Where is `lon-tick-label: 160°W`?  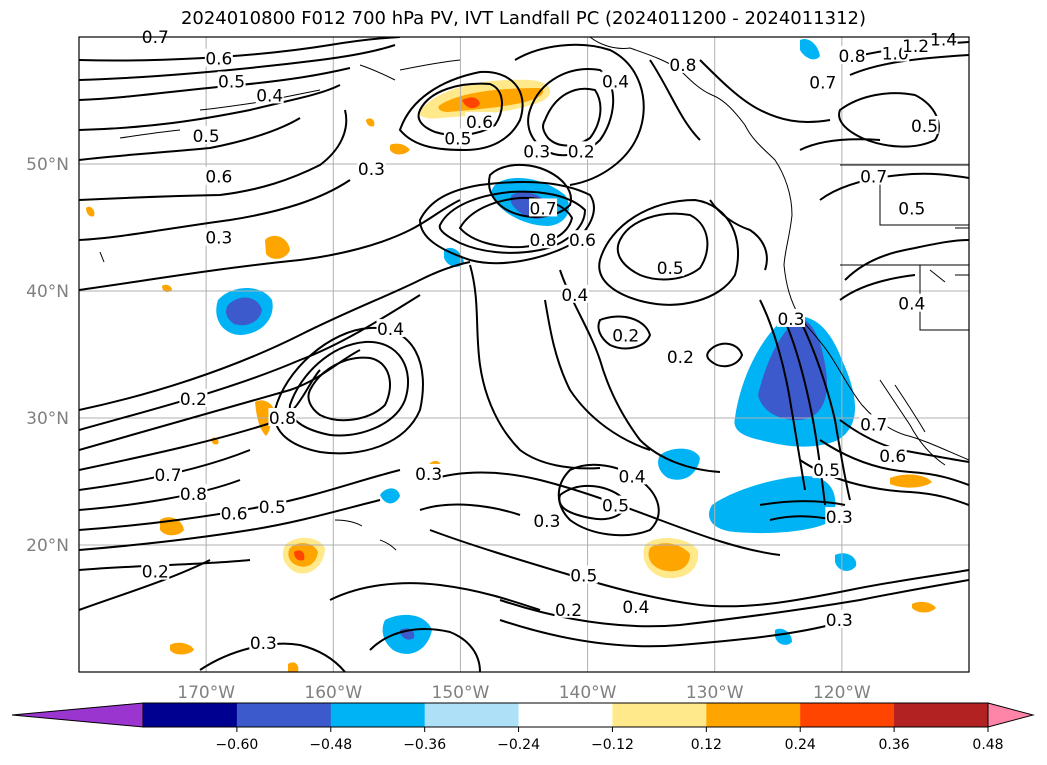
lon-tick-label: 160°W is located at coordinates (333, 693).